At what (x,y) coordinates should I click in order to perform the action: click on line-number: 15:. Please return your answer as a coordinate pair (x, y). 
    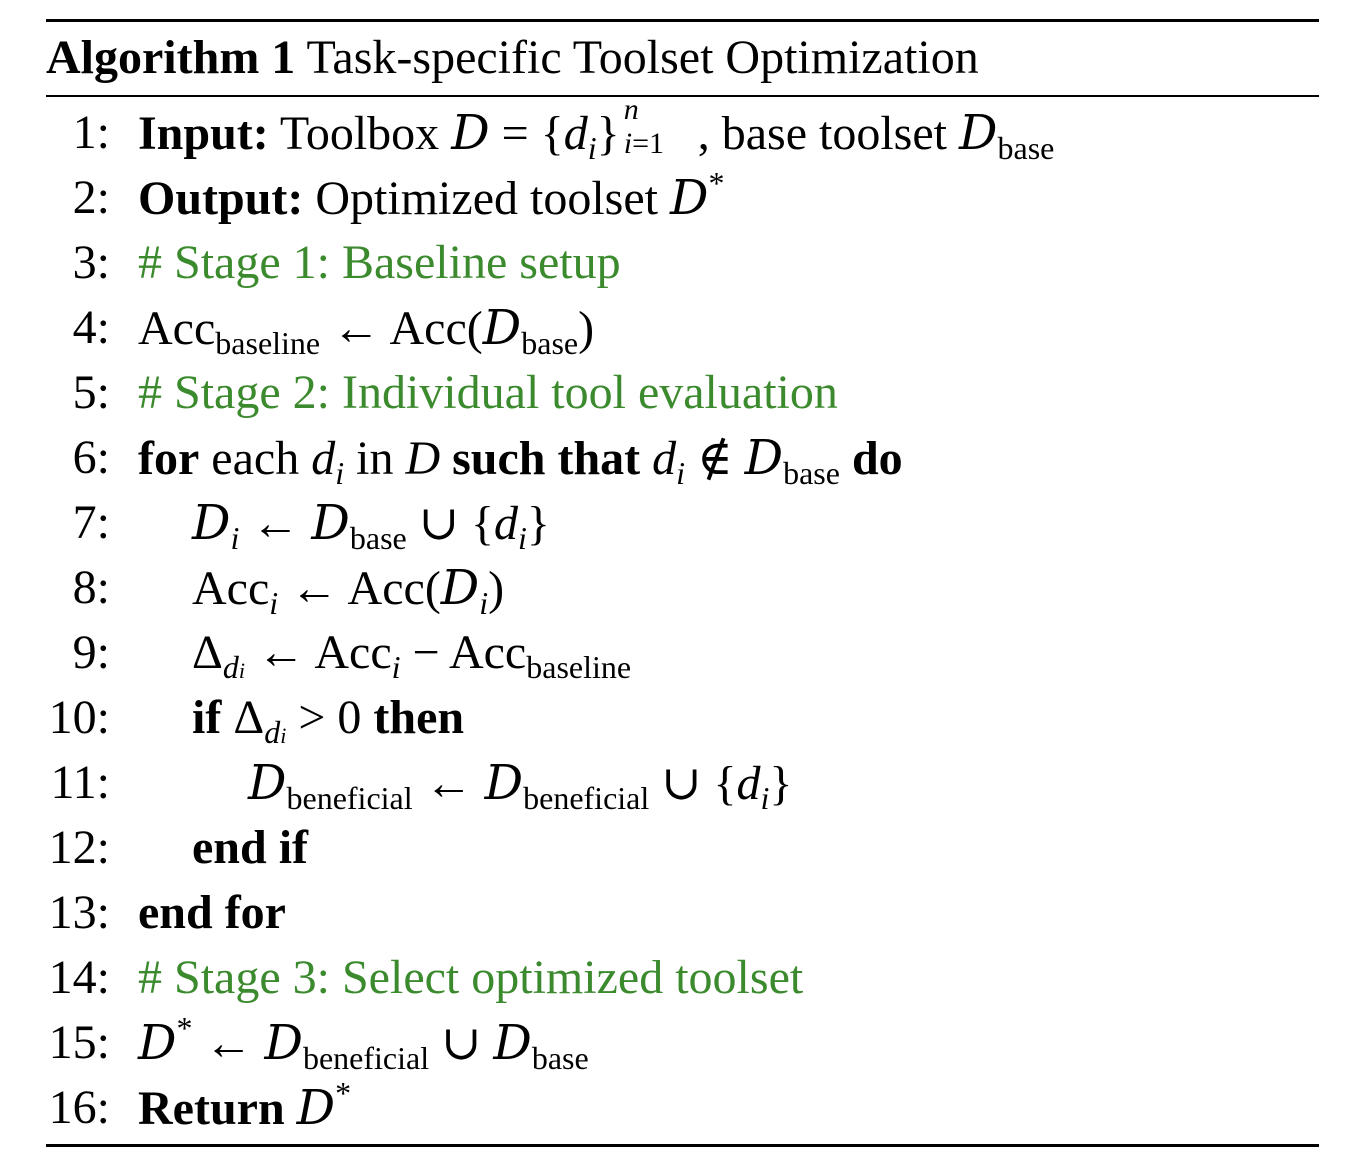
    Looking at the image, I should click on (79, 1042).